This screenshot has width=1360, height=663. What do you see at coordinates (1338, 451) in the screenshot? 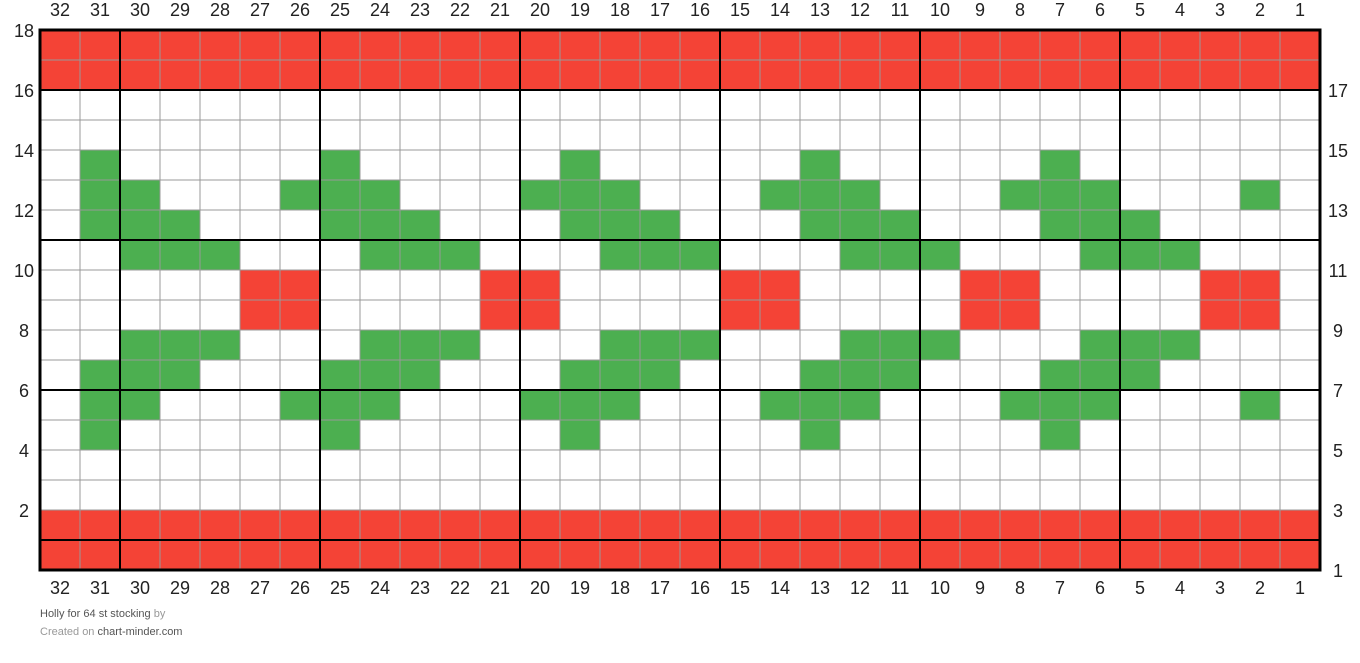
I see `row-number: 5` at bounding box center [1338, 451].